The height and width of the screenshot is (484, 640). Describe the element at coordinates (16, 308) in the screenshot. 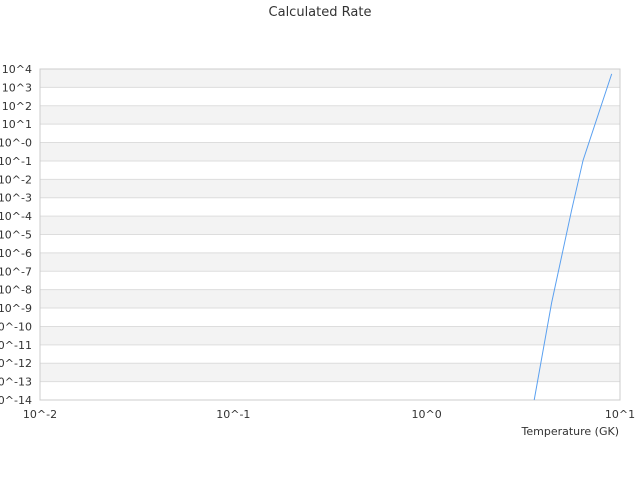

I see `y-tick-label: 10^-9` at that location.